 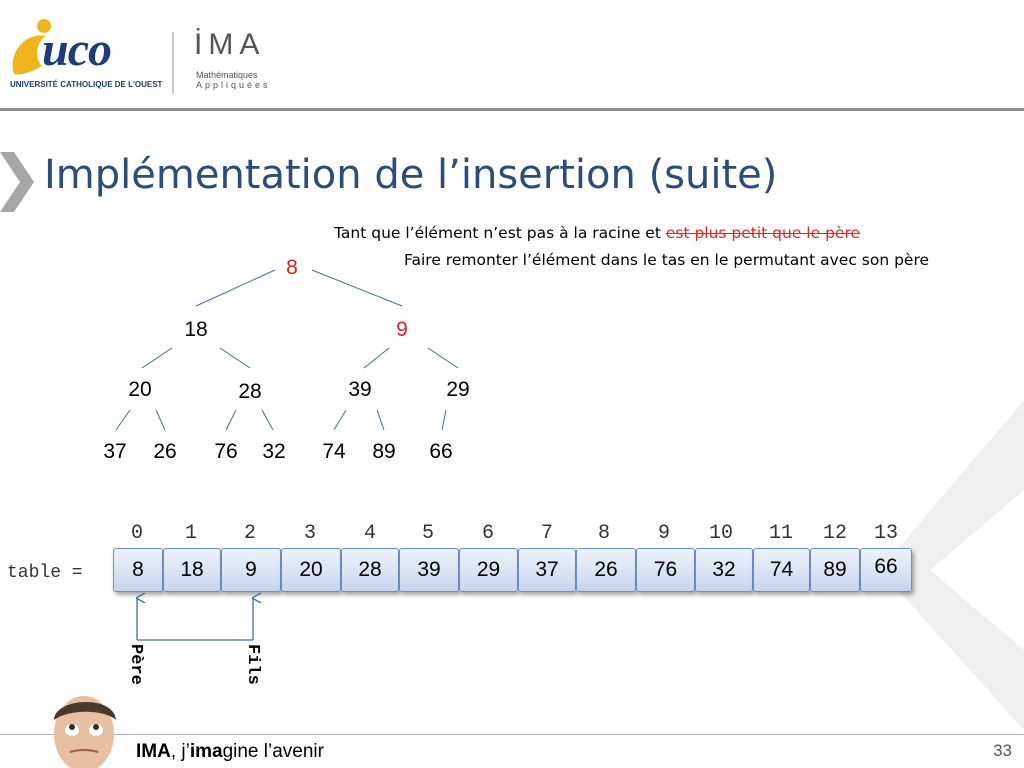 What do you see at coordinates (1002, 750) in the screenshot?
I see `page-number: 33` at bounding box center [1002, 750].